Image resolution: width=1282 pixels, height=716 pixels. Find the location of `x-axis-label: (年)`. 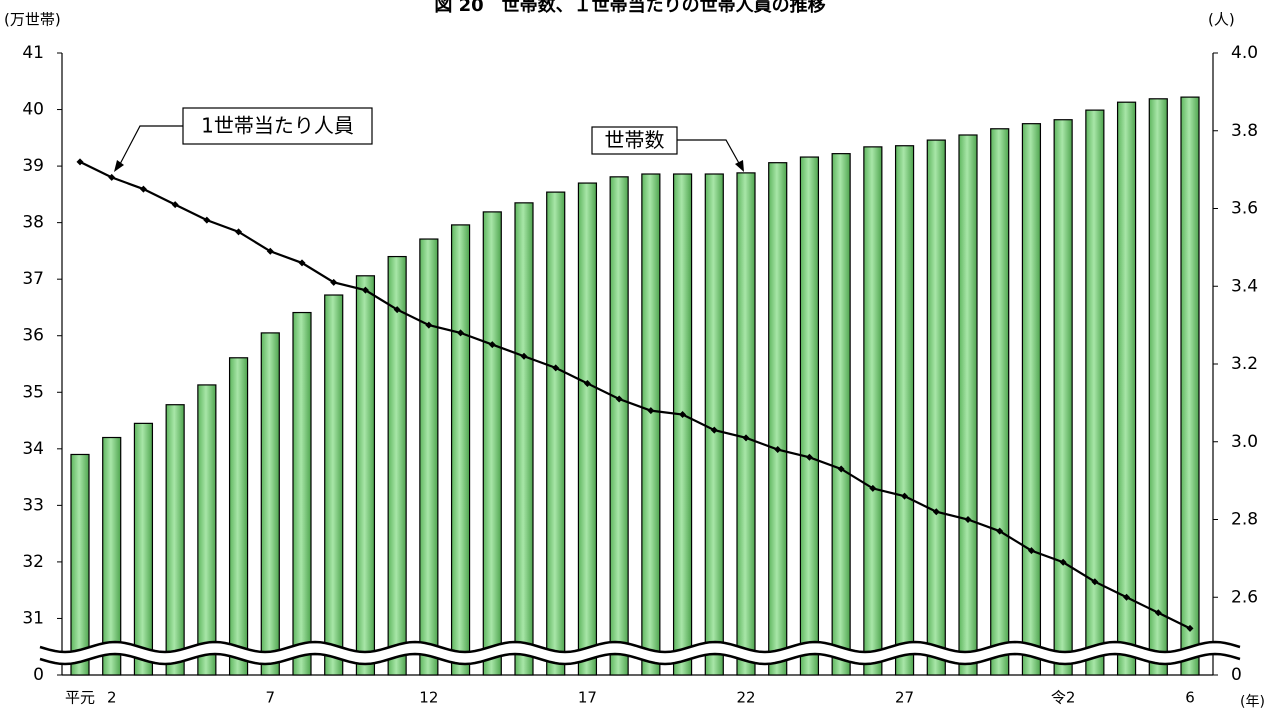

x-axis-label: (年) is located at coordinates (1252, 702).